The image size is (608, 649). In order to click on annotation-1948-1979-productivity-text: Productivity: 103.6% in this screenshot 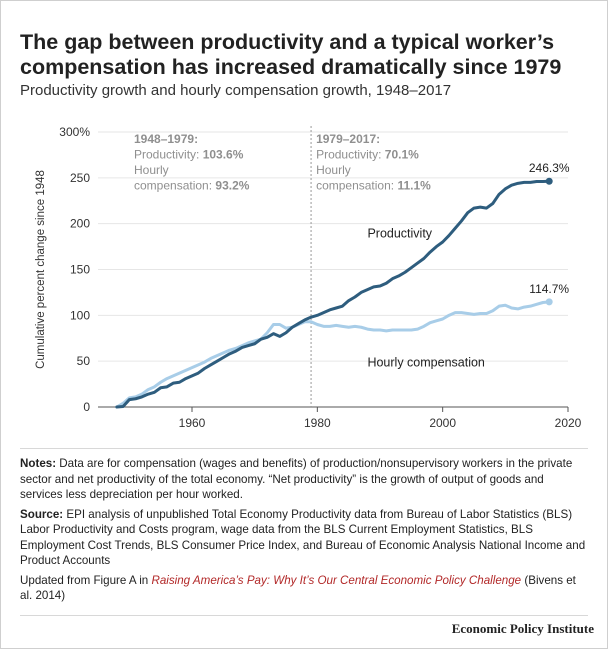, I will do `click(189, 155)`.